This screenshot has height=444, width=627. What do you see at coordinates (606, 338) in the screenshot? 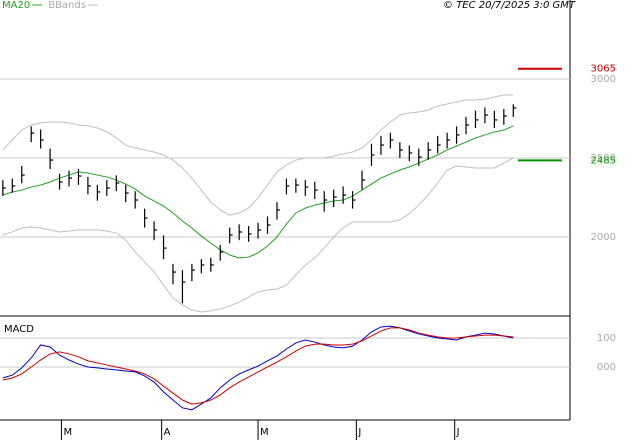
I see `y-tick-label: 100` at bounding box center [606, 338].